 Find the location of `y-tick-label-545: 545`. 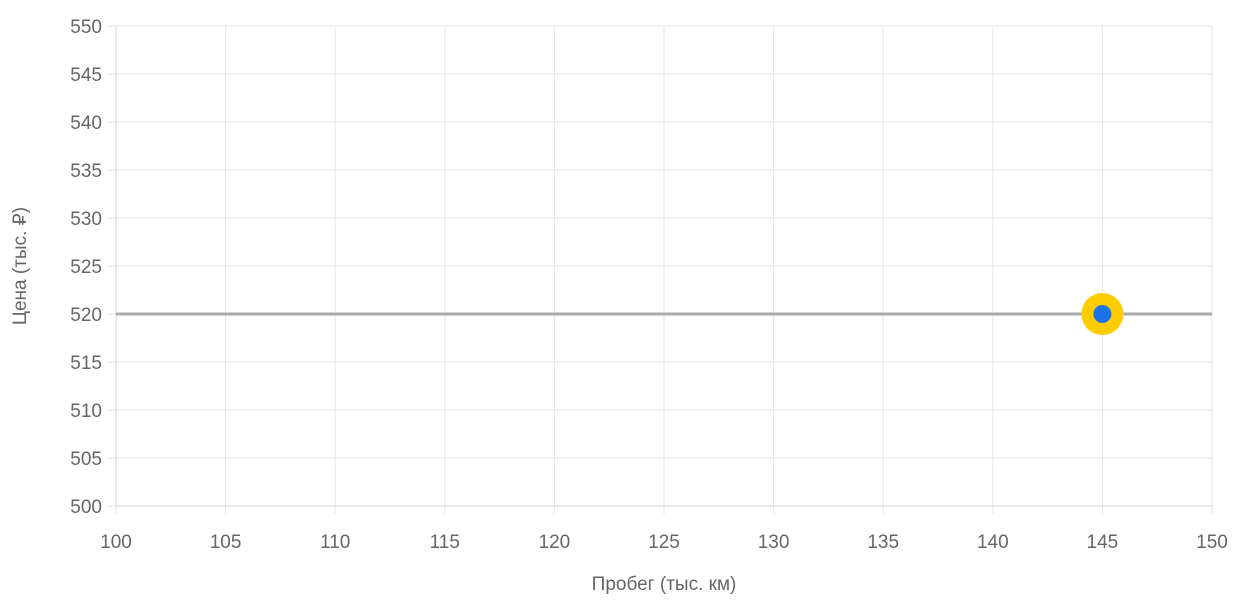

y-tick-label-545: 545 is located at coordinates (86, 75).